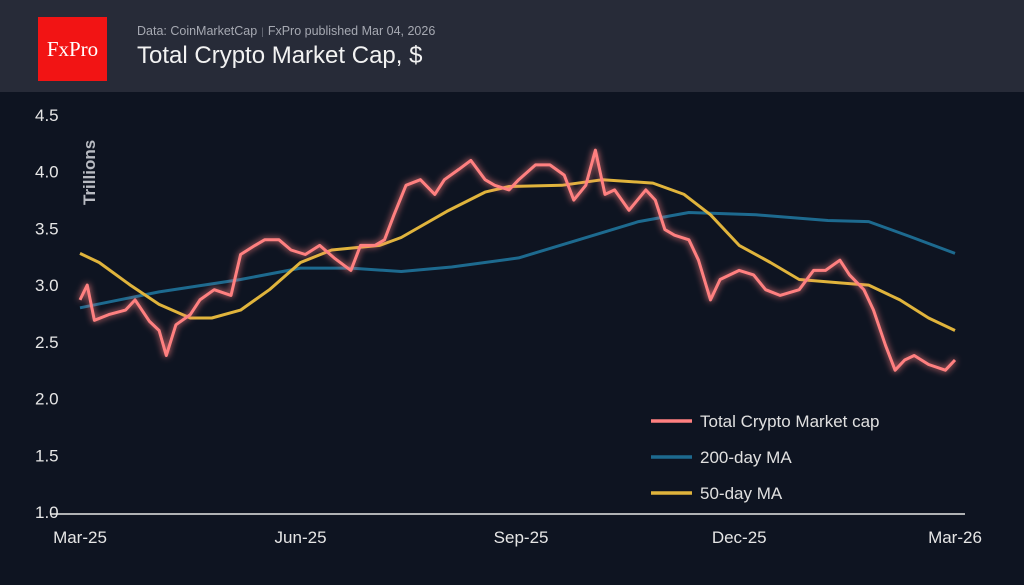 The image size is (1024, 585). Describe the element at coordinates (955, 537) in the screenshot. I see `x-tick-label: Mar-26` at that location.